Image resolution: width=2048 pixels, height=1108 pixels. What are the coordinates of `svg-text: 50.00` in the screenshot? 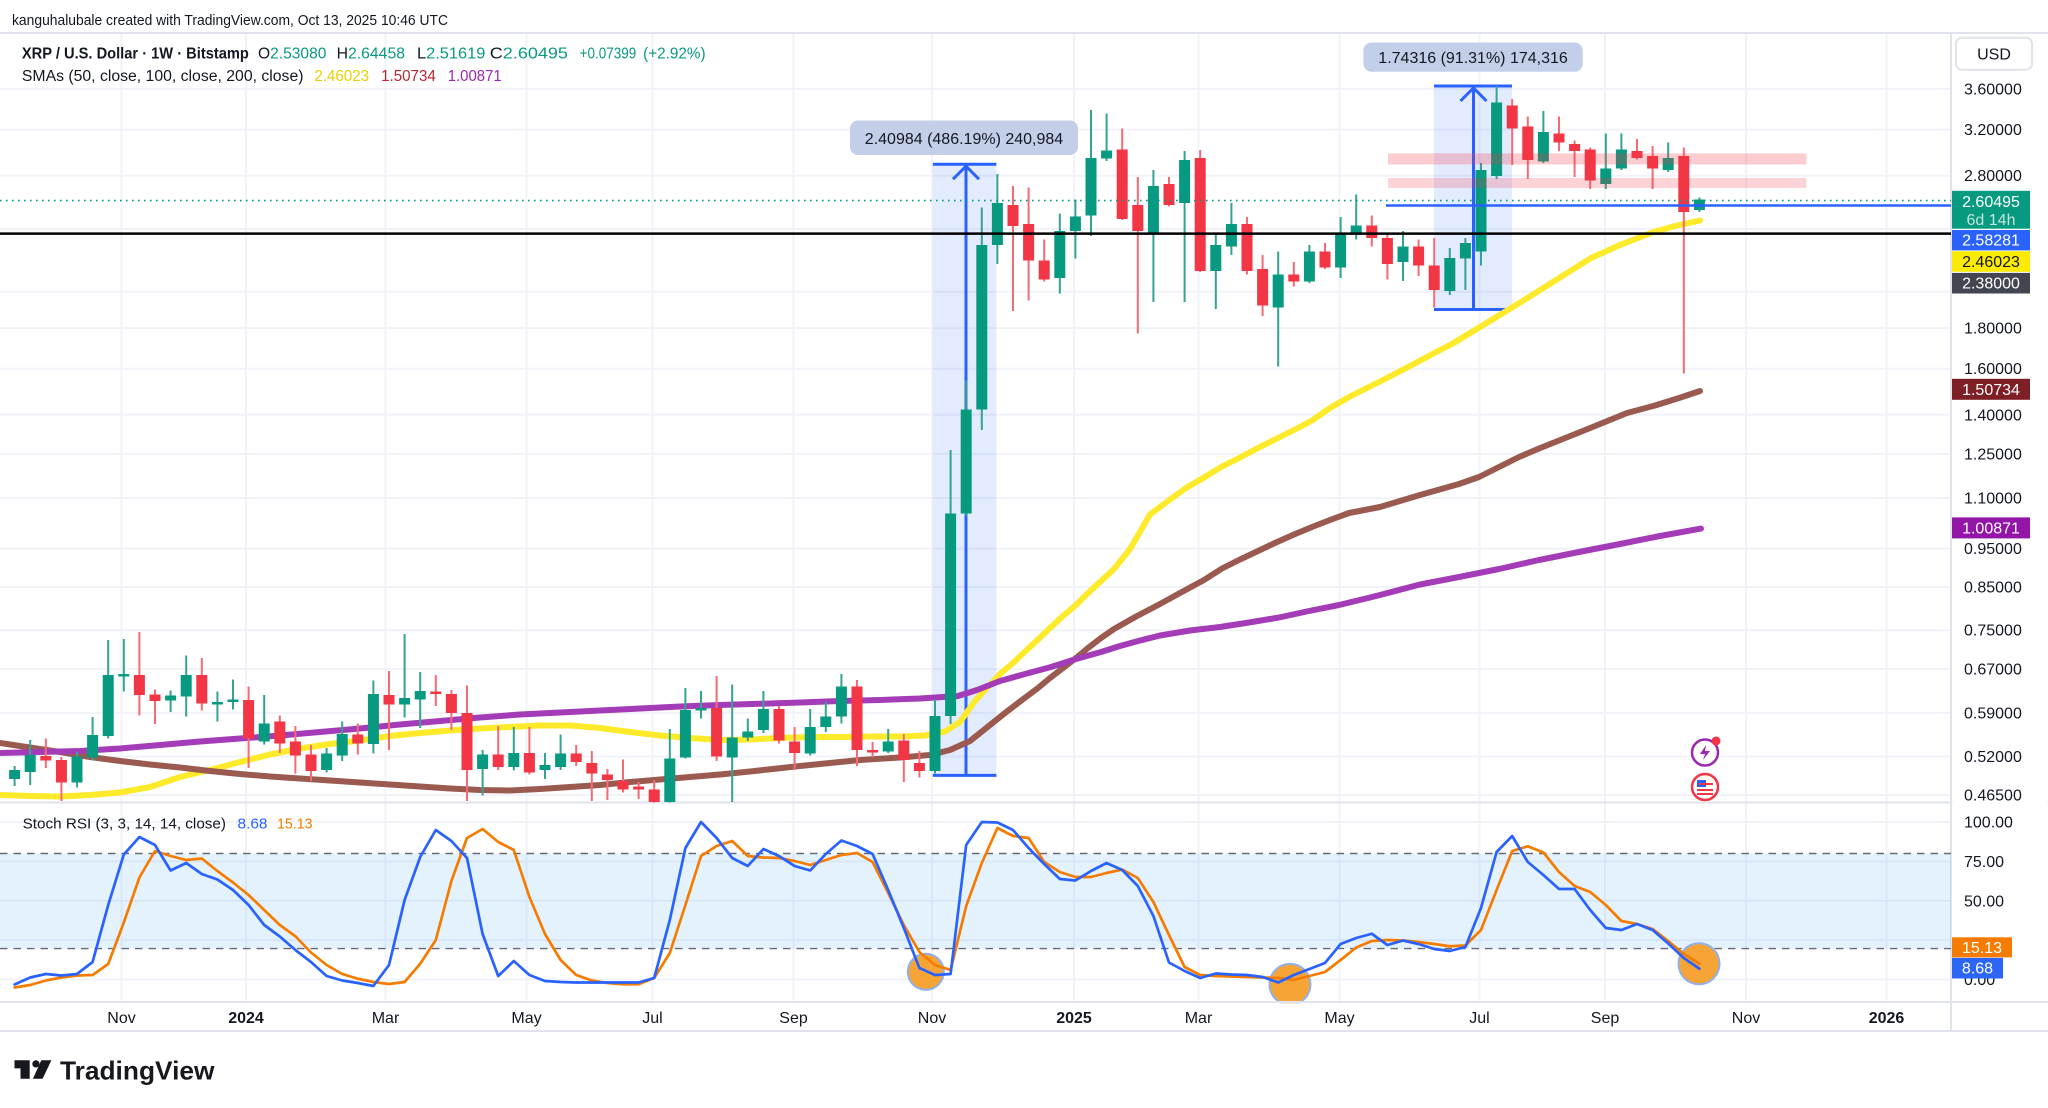 It's located at (1984, 901).